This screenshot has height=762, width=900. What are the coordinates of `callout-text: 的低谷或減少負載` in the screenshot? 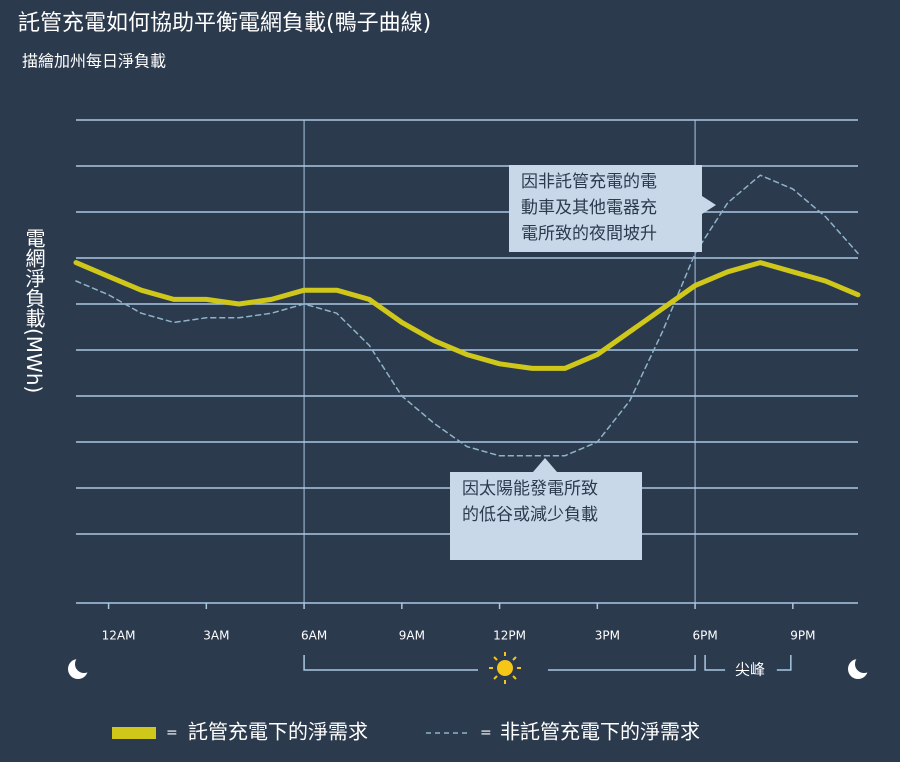 It's located at (530, 515).